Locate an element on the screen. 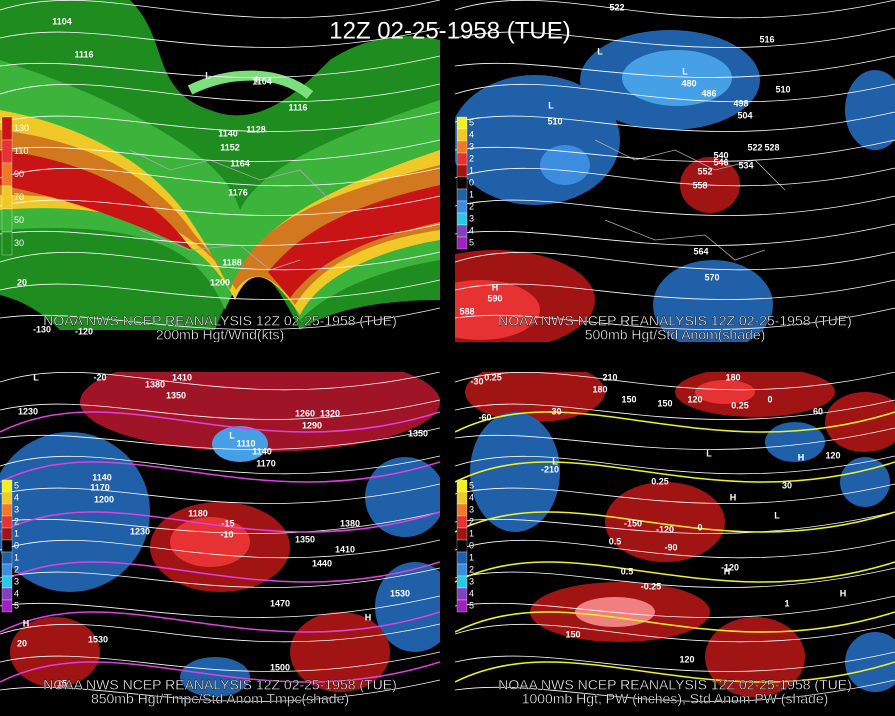  contour-label: -20 is located at coordinates (99, 377).